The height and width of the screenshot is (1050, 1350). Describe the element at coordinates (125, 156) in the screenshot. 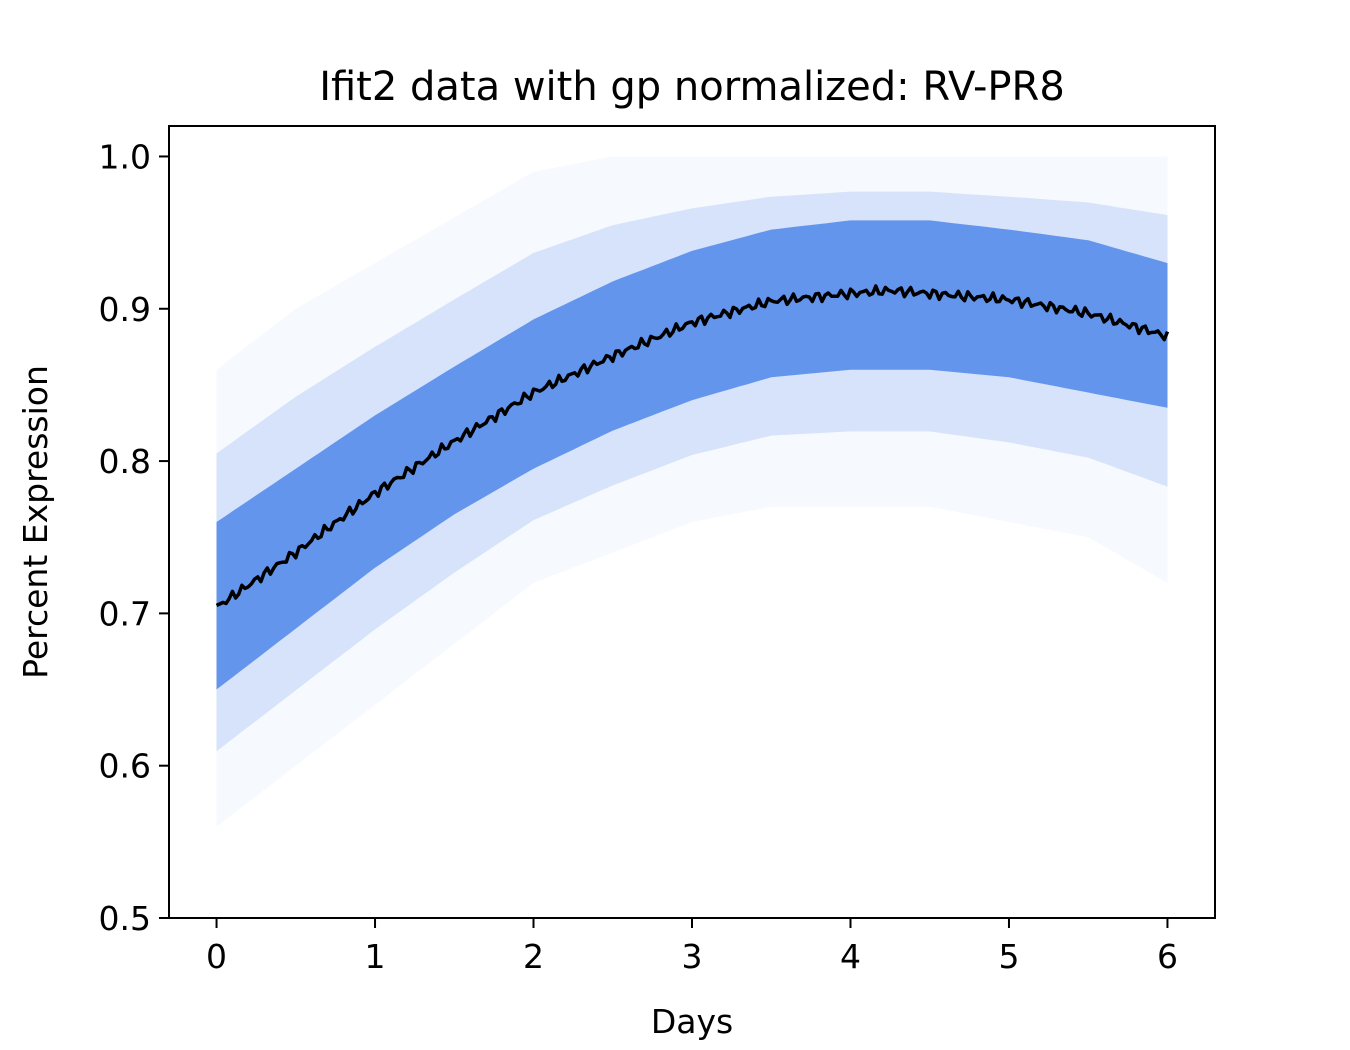

I see `y-tick-label: 1.0` at that location.